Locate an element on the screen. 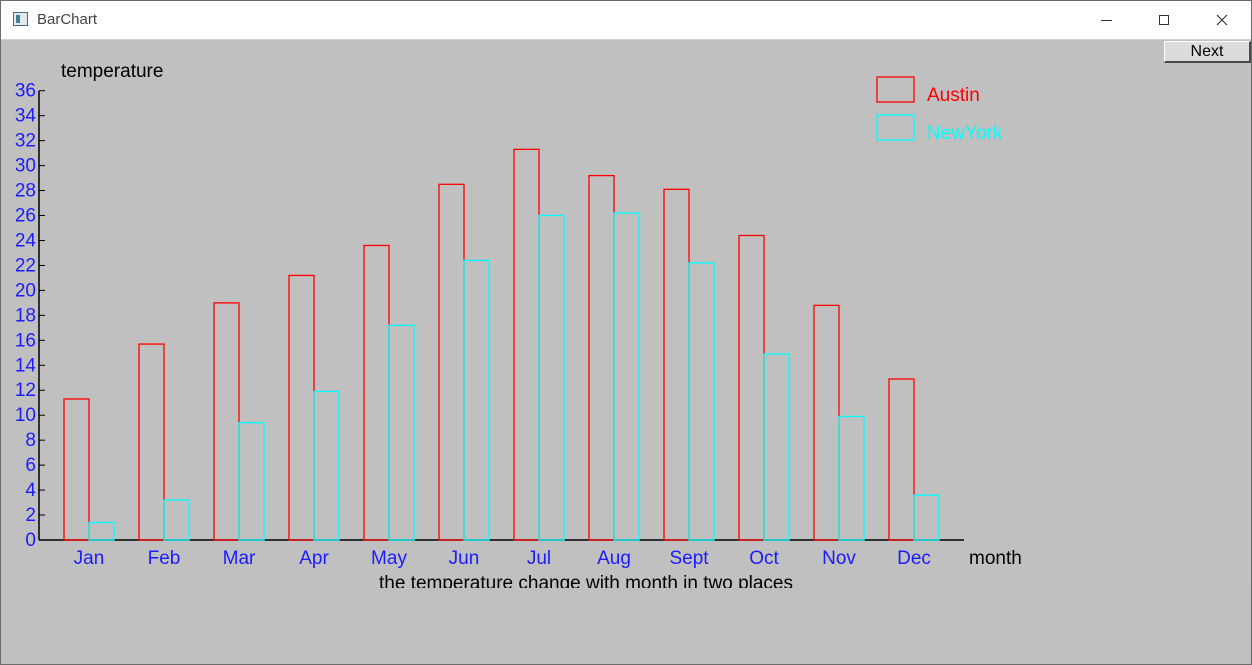 The width and height of the screenshot is (1252, 665). legend-label-newyork: NewYork is located at coordinates (965, 133).